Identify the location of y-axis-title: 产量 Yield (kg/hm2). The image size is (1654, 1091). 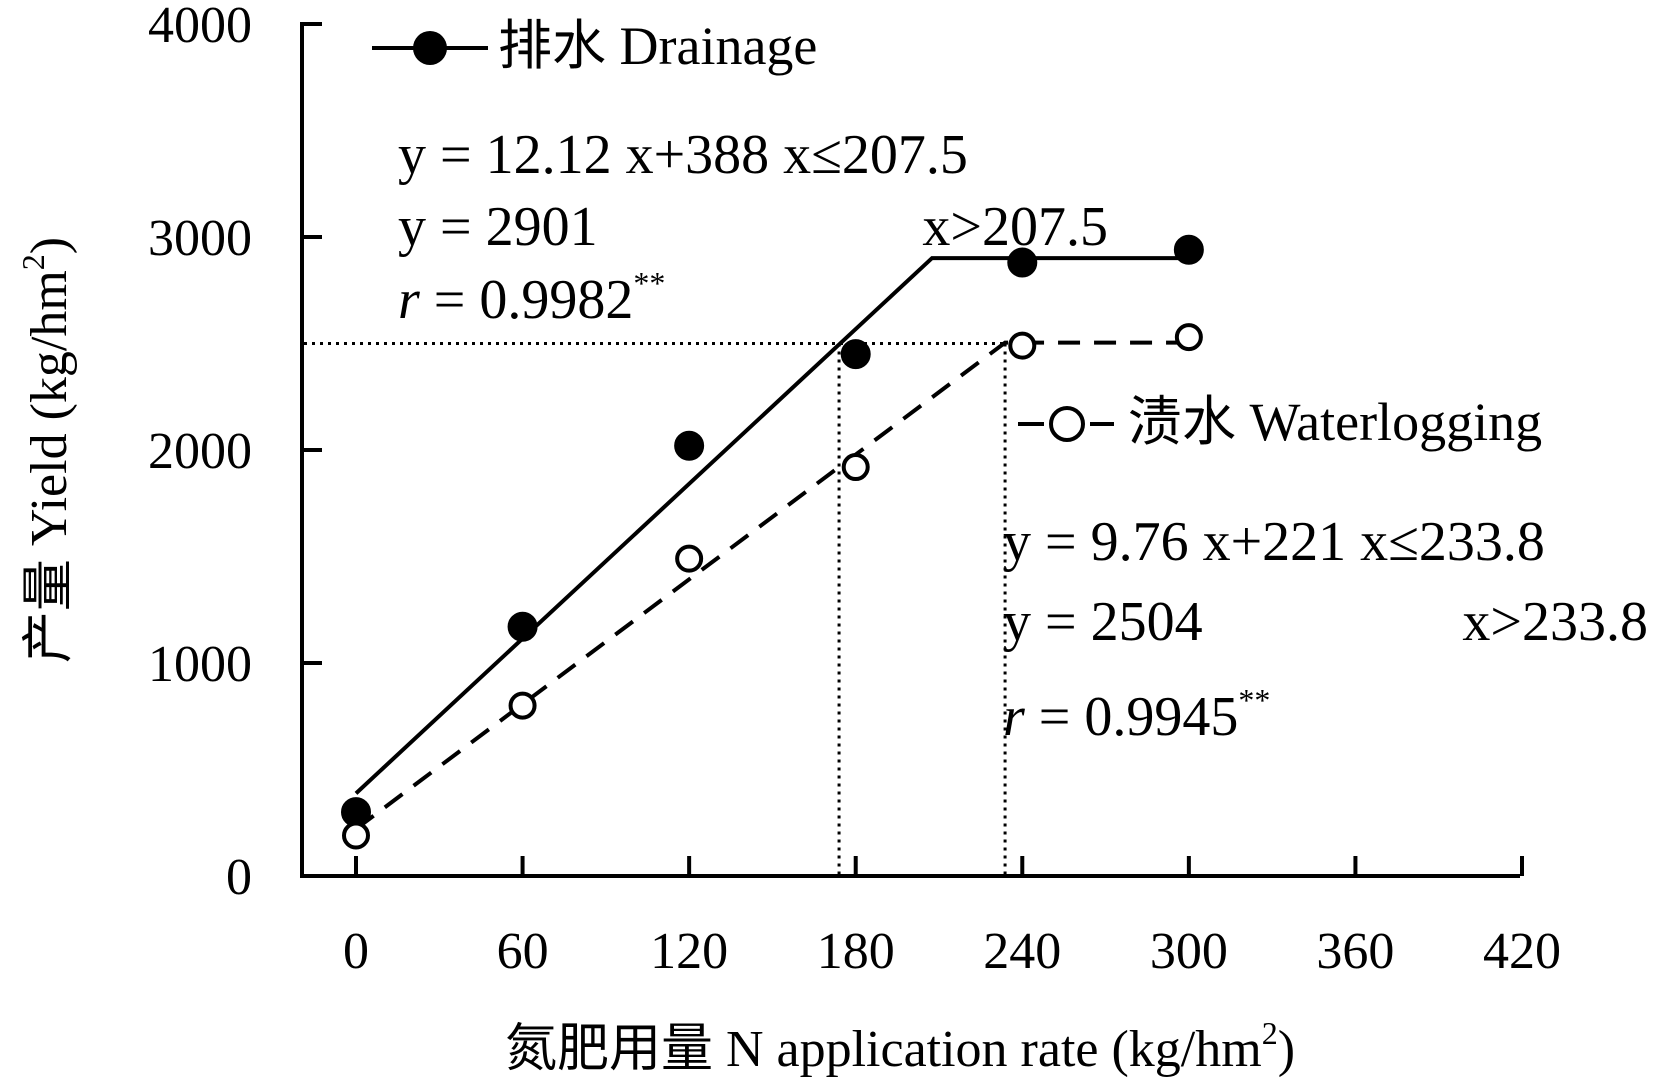
(46, 450).